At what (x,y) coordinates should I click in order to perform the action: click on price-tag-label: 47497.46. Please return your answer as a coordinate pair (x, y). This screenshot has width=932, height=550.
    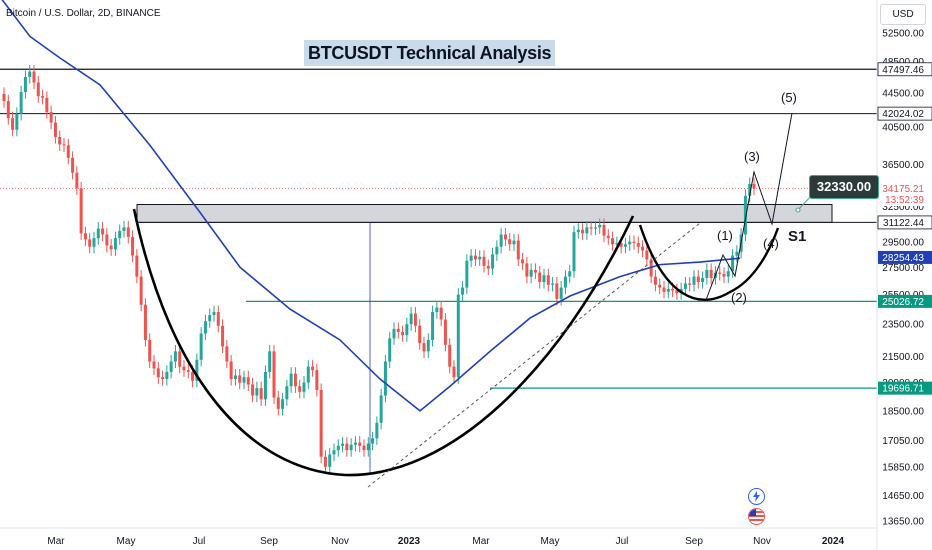
    Looking at the image, I should click on (903, 70).